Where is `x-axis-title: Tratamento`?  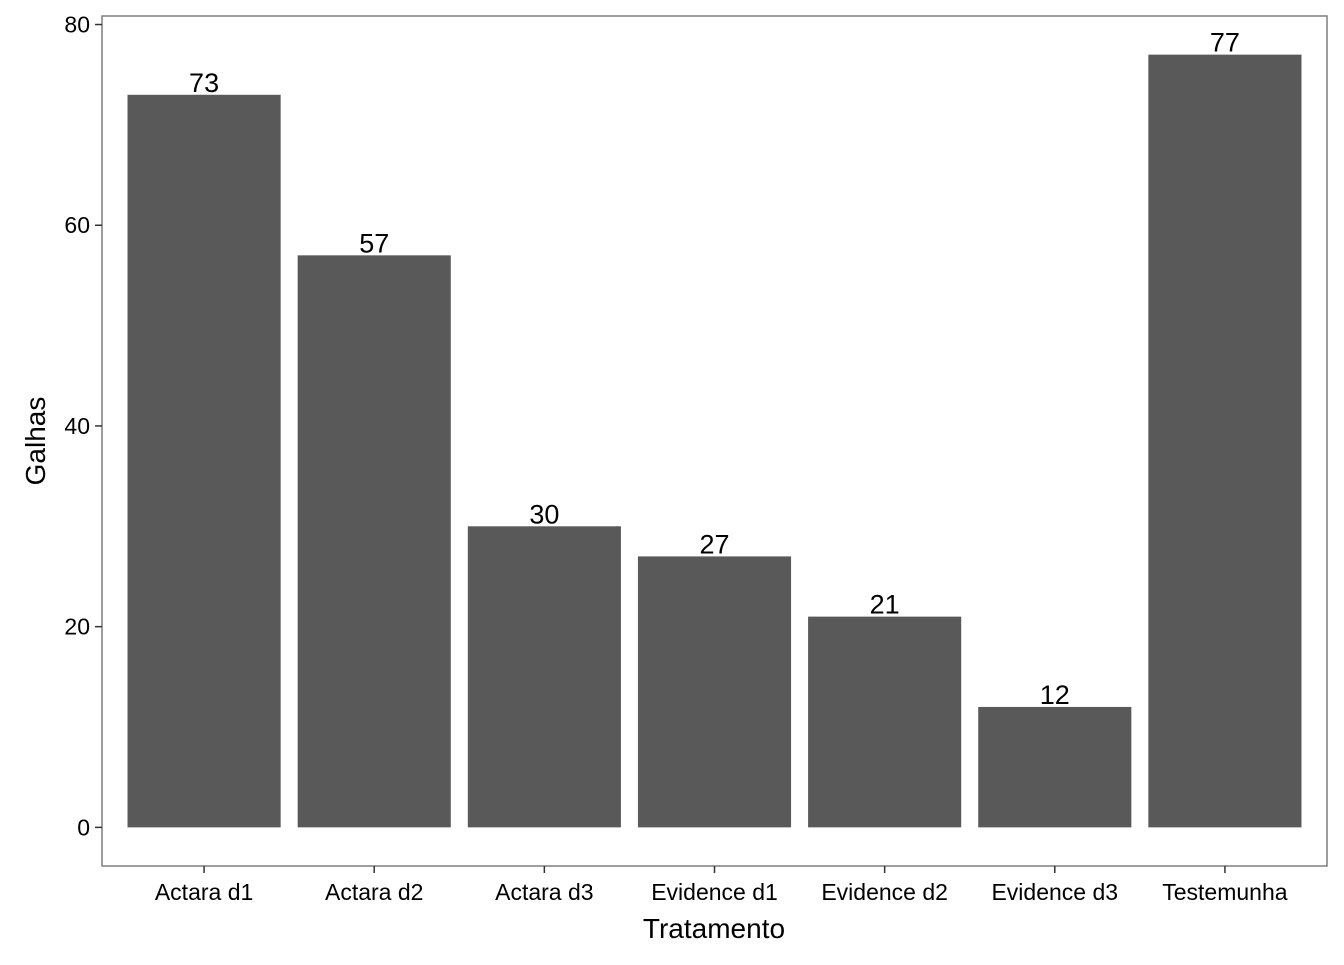 x-axis-title: Tratamento is located at coordinates (714, 928).